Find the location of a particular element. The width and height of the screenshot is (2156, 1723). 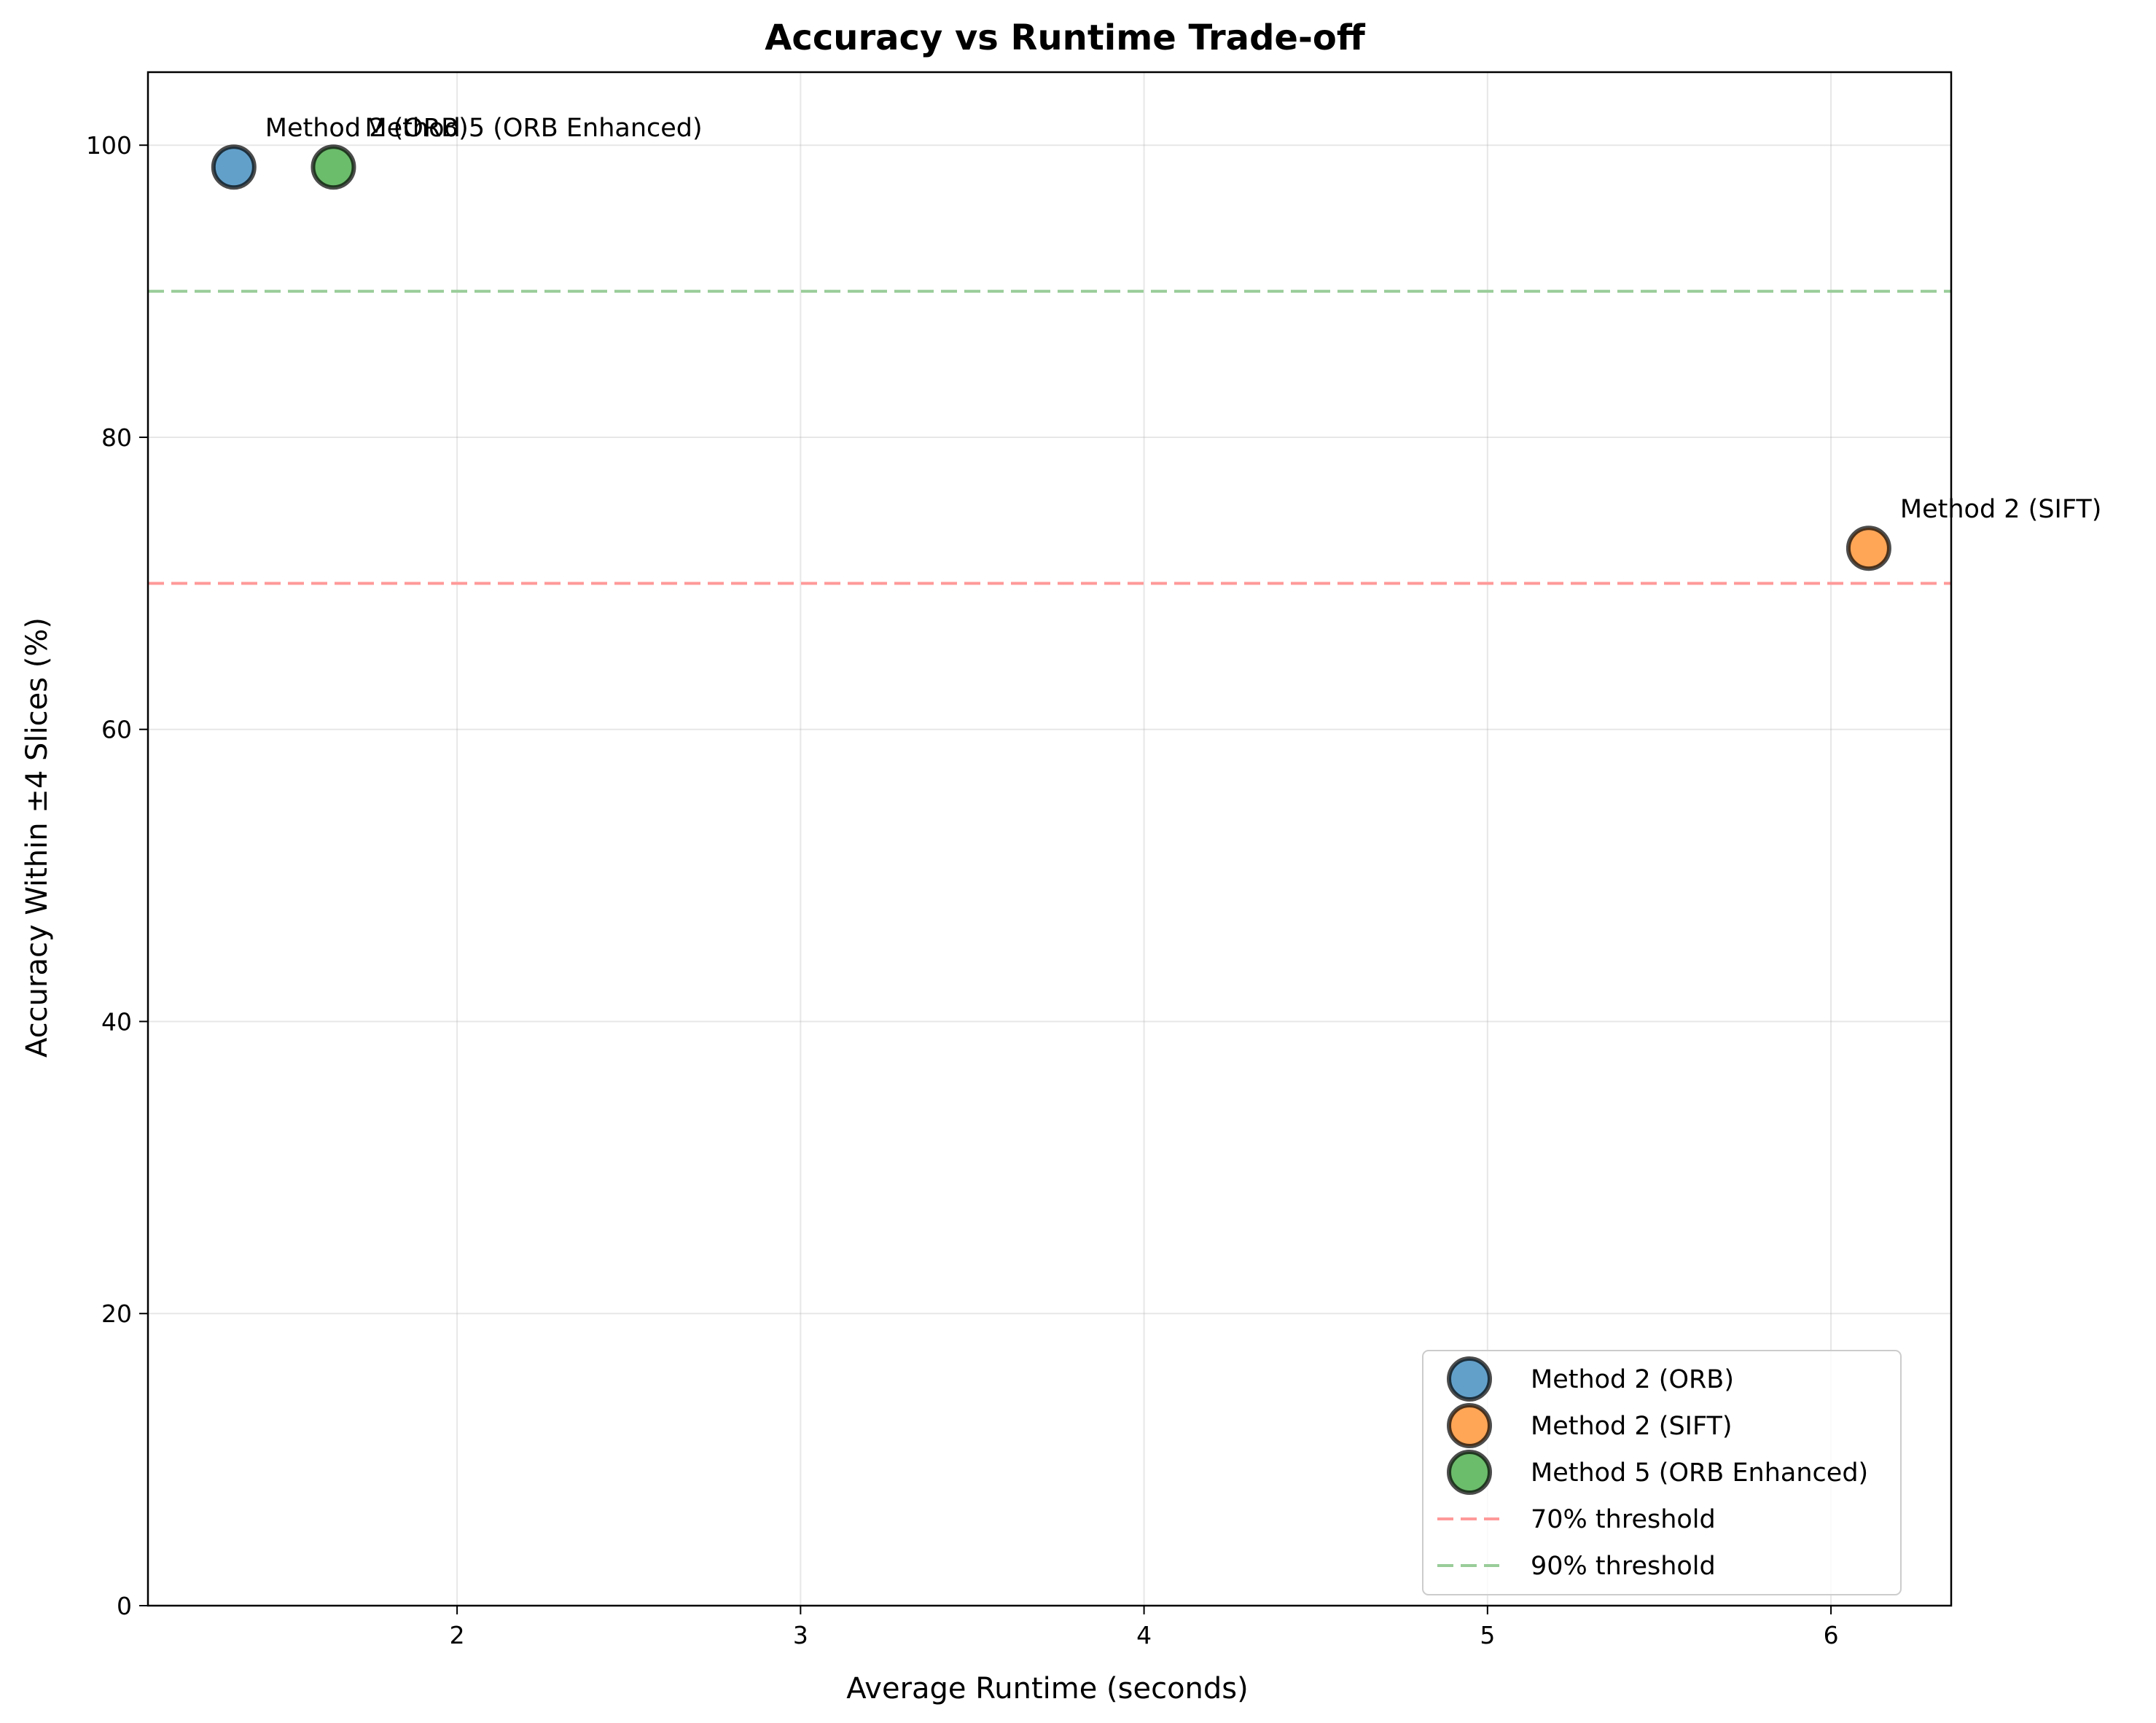

y-tick-label: 20 is located at coordinates (117, 1314).